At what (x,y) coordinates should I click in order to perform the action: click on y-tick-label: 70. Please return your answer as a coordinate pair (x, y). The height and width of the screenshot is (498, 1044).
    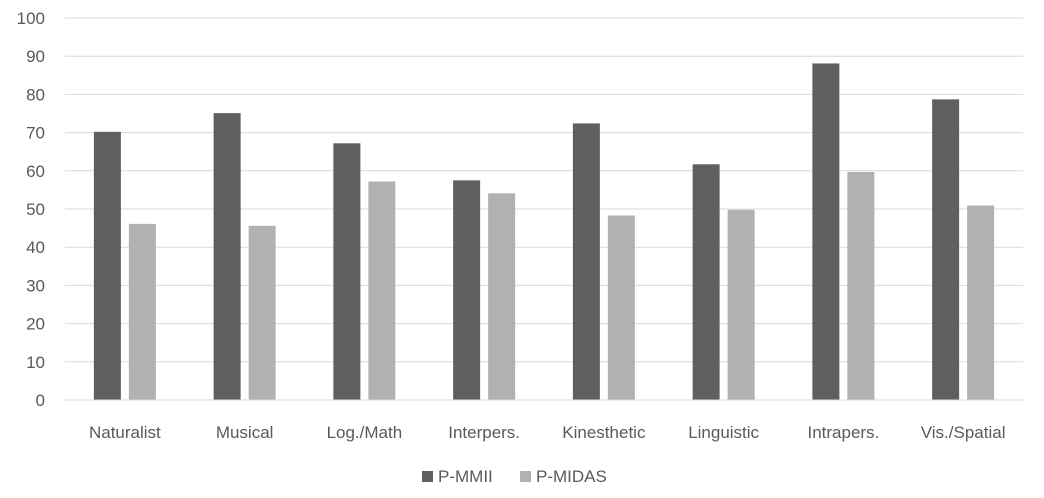
    Looking at the image, I should click on (35, 133).